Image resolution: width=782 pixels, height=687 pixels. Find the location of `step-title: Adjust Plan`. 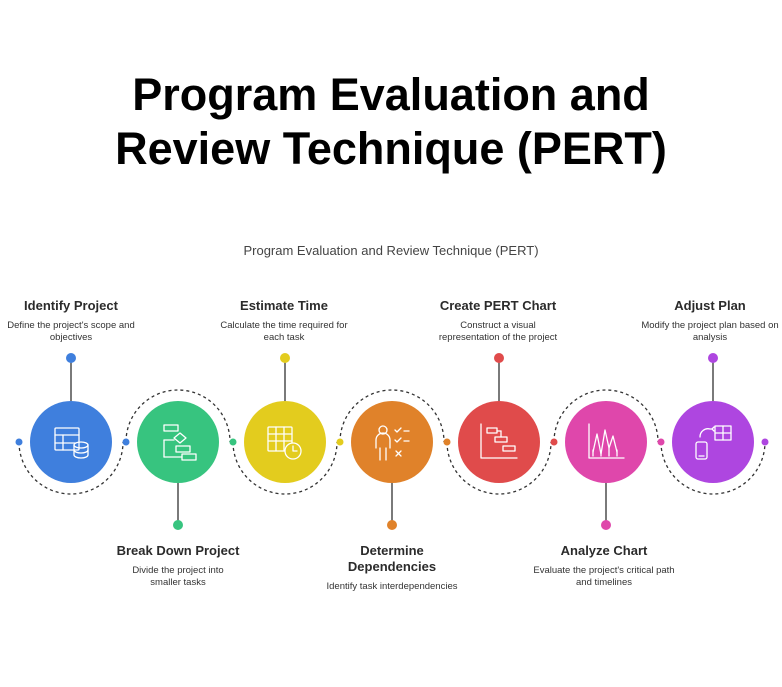

step-title: Adjust Plan is located at coordinates (710, 305).